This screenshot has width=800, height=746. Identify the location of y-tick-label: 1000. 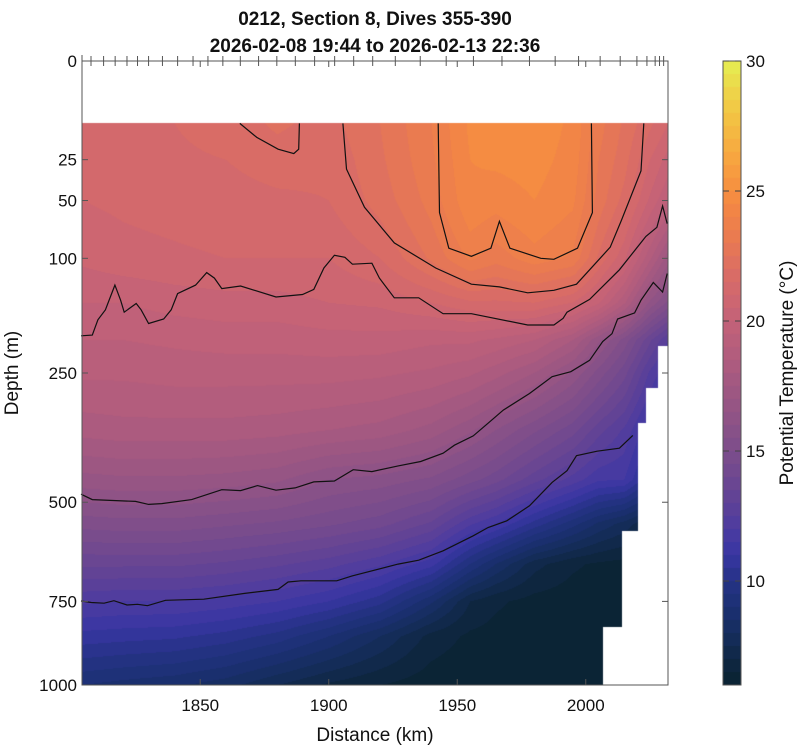
(58, 685).